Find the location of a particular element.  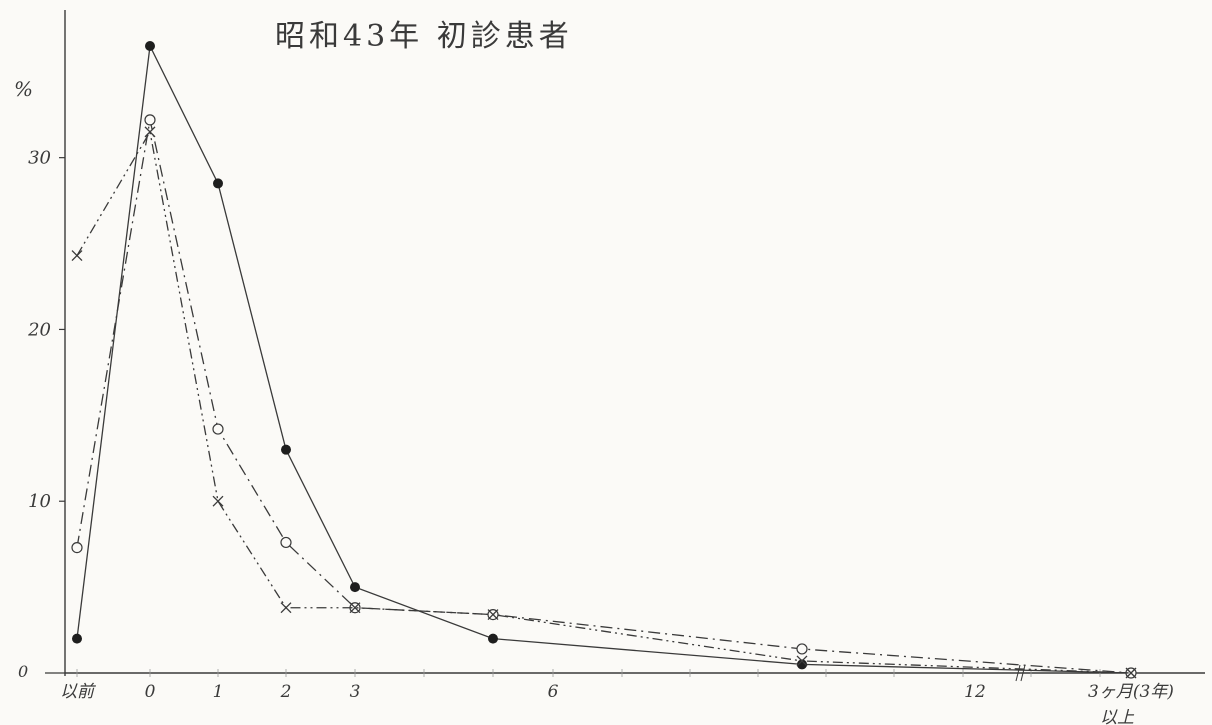

tick-labels: 以前 0 1 2 3 6 12 3ヶ月(3年) is located at coordinates (617, 692).